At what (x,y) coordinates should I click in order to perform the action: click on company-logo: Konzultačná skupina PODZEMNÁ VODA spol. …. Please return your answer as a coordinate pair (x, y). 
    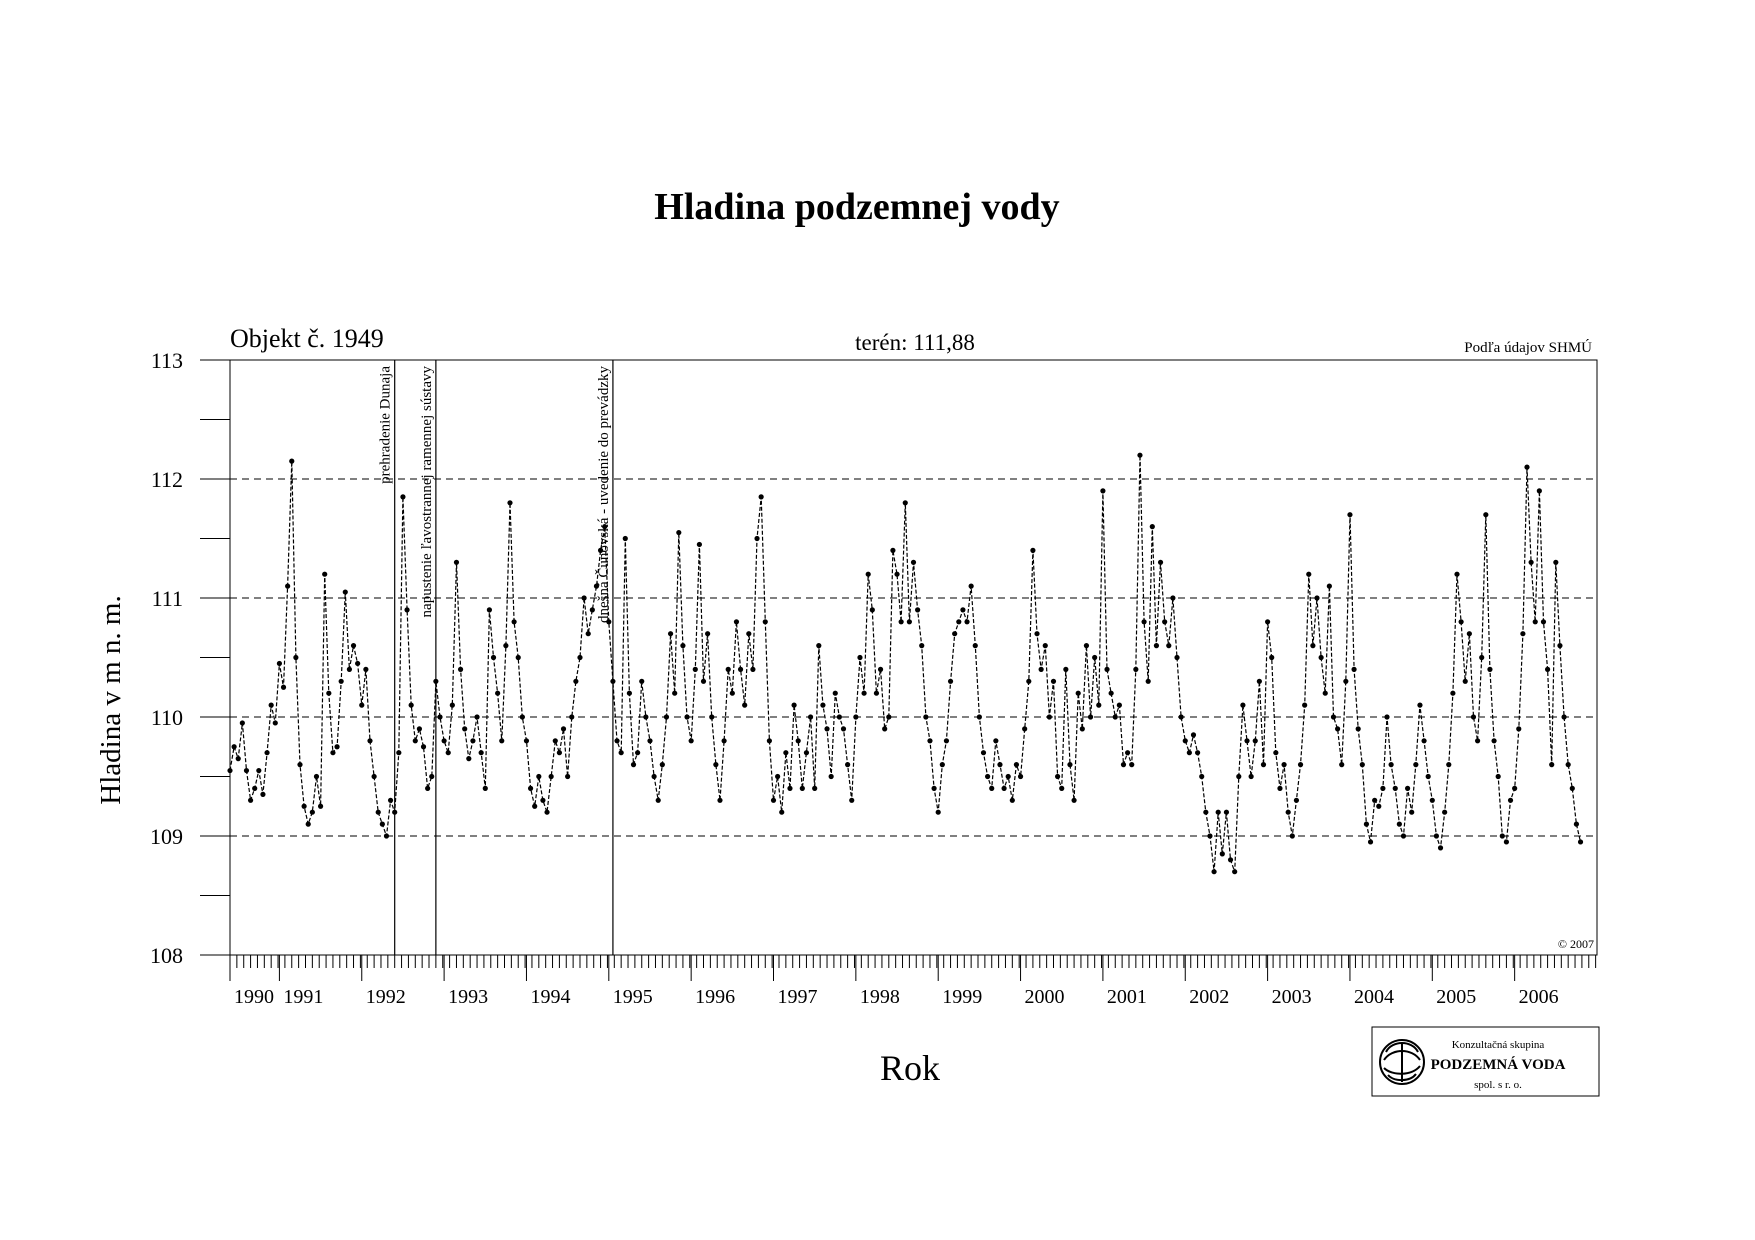
    Looking at the image, I should click on (1485, 1061).